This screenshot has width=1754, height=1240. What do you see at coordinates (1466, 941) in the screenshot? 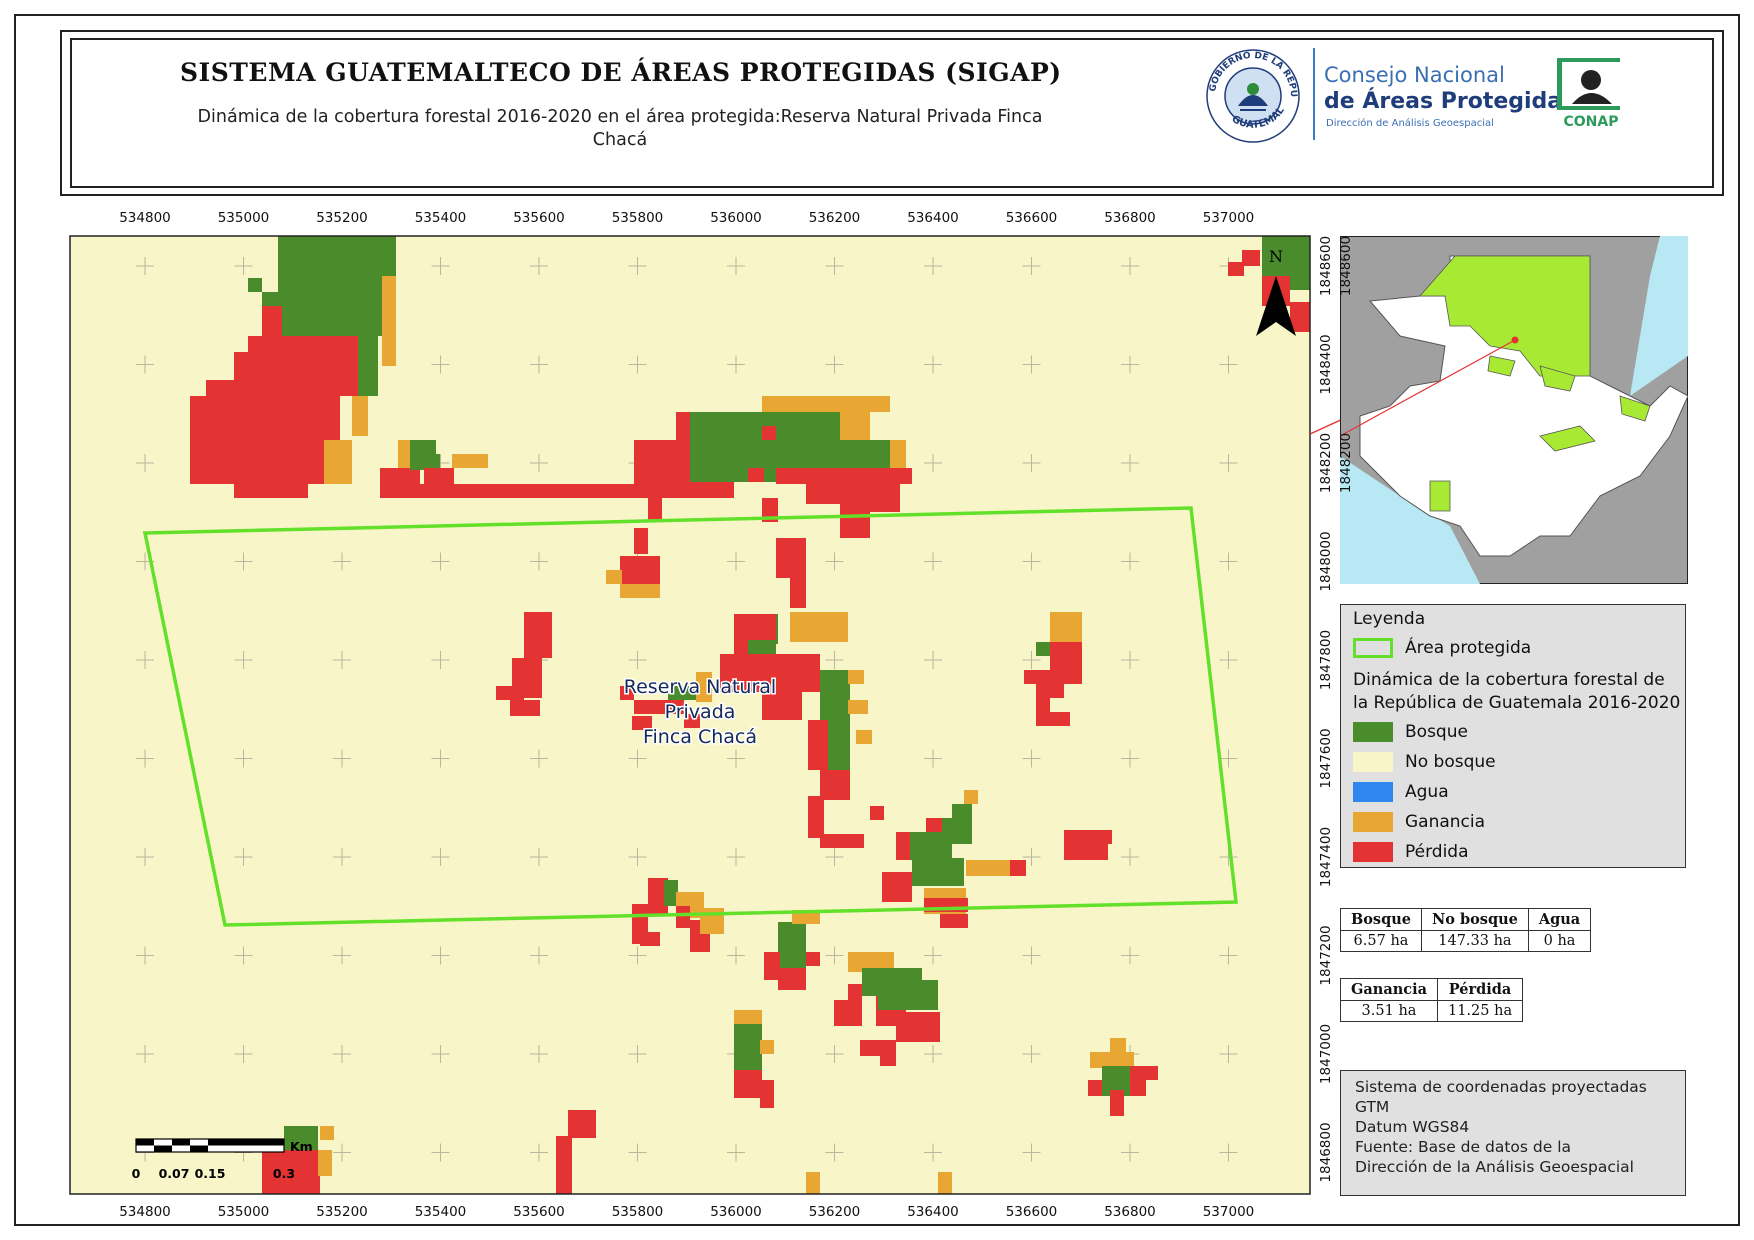
I see `stats-value-row: 6.57 ha 147.33 ha 0 ha` at bounding box center [1466, 941].